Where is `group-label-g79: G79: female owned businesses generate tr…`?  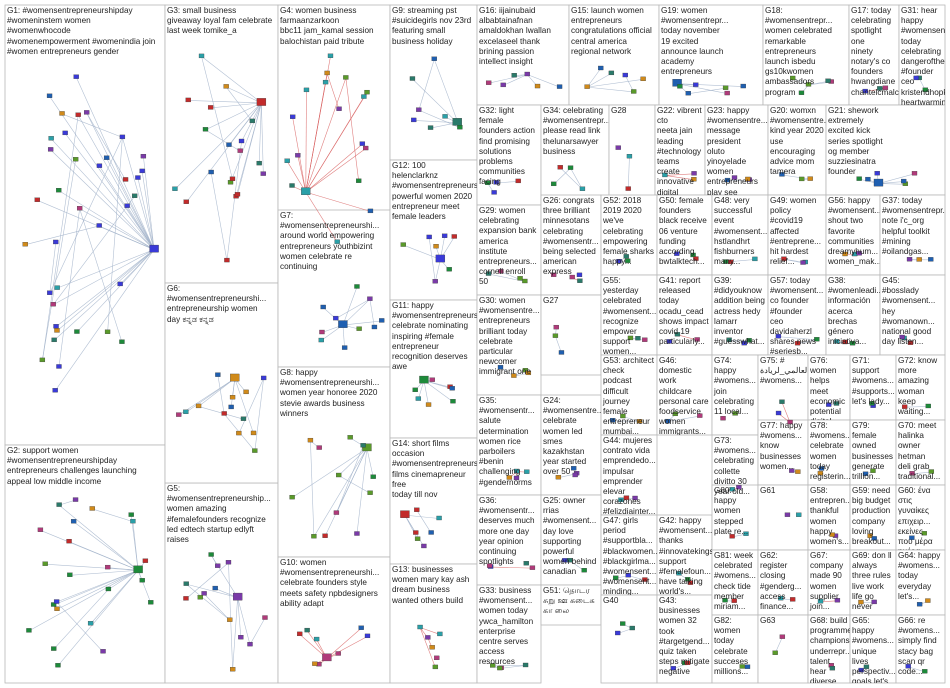 group-label-g79: G79: female owned businesses generate tr… is located at coordinates (872, 451).